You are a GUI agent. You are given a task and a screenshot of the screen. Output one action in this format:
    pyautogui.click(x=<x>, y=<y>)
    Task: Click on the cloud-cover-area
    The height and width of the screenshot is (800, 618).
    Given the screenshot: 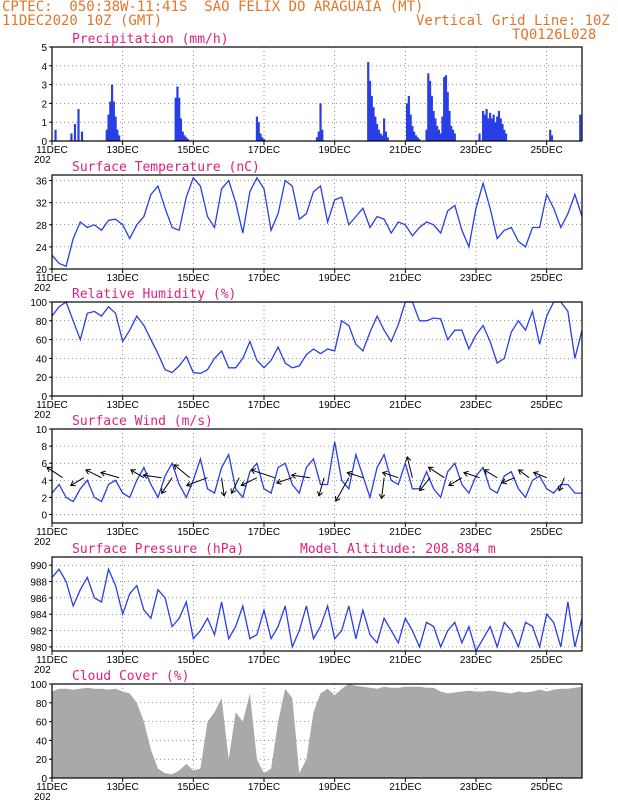 What is the action you would take?
    pyautogui.click(x=317, y=731)
    